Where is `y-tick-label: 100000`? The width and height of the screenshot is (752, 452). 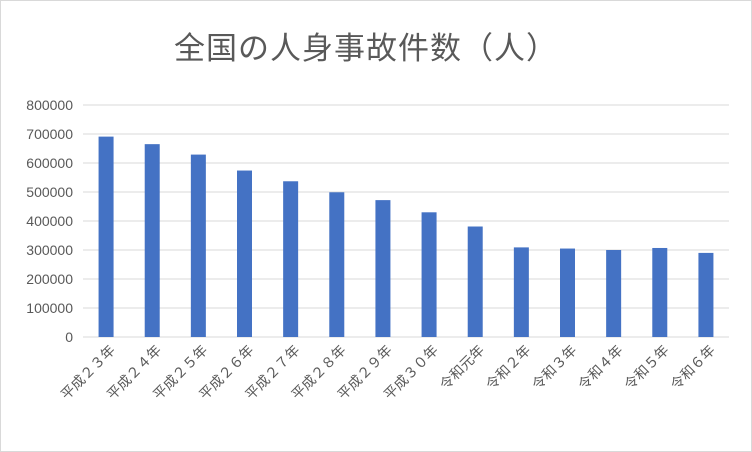 y-tick-label: 100000 is located at coordinates (49, 308).